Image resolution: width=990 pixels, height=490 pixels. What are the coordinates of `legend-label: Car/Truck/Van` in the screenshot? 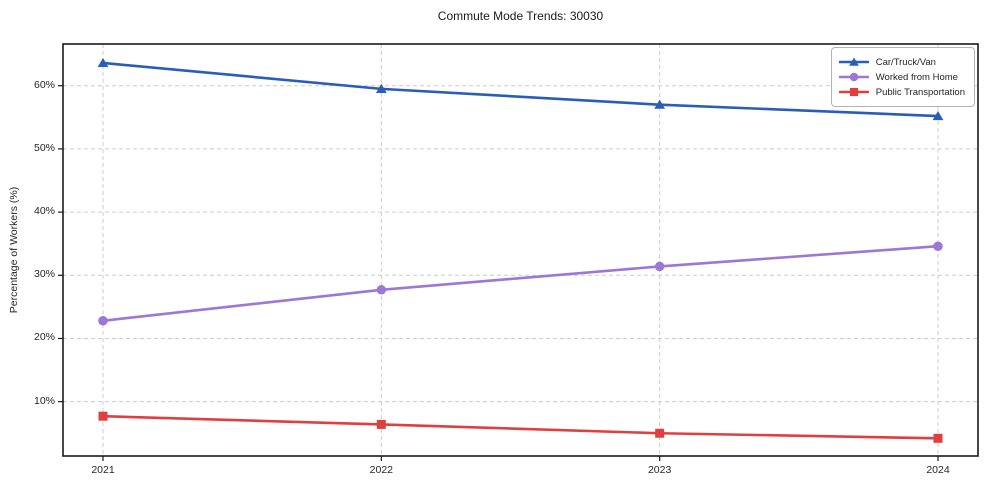 It's located at (905, 62).